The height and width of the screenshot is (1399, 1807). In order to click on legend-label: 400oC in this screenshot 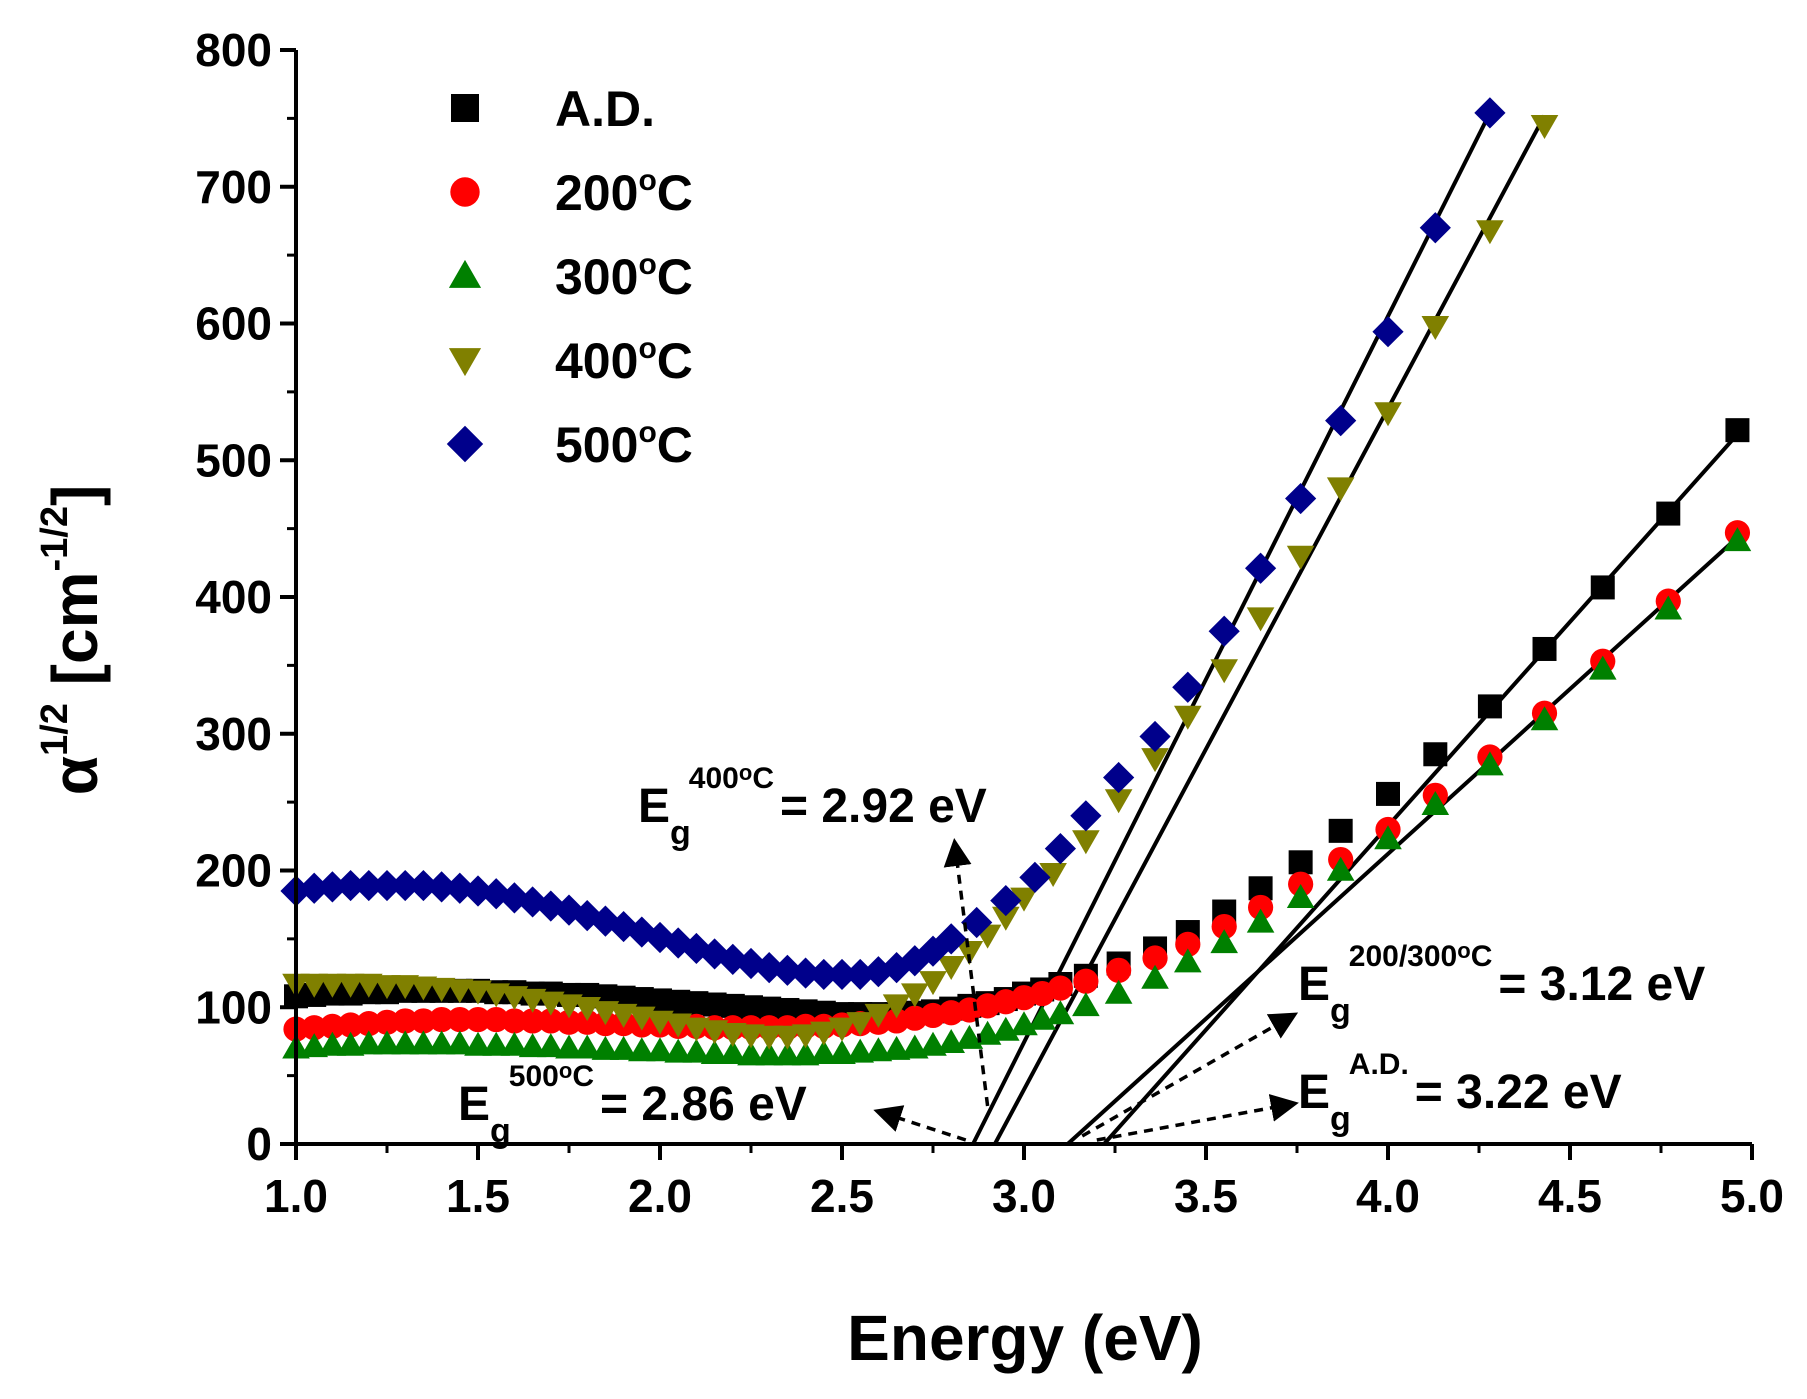, I will do `click(624, 360)`.